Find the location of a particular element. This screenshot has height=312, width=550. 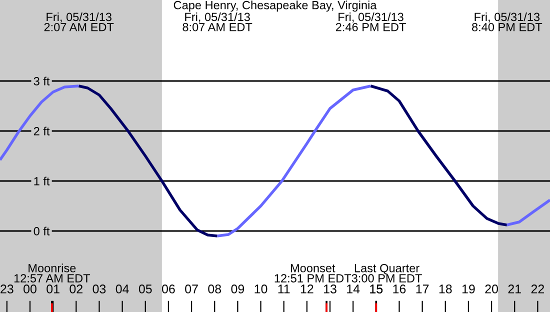

x-tick-label: 14 is located at coordinates (353, 289).